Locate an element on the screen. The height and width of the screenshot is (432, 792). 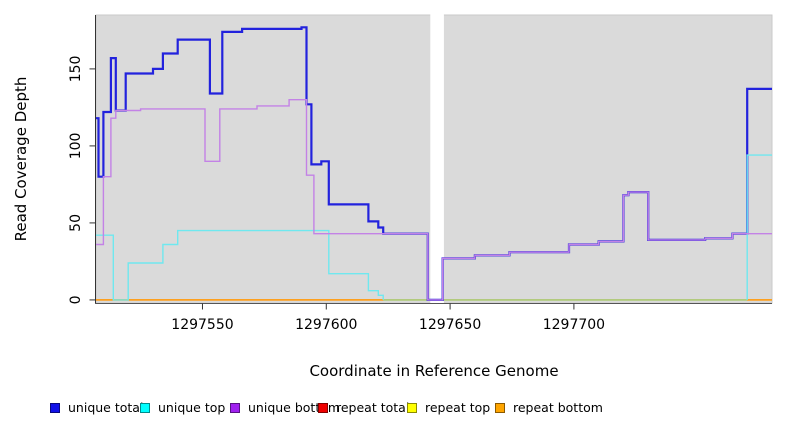
y-tick-label: 50 is located at coordinates (76, 223).